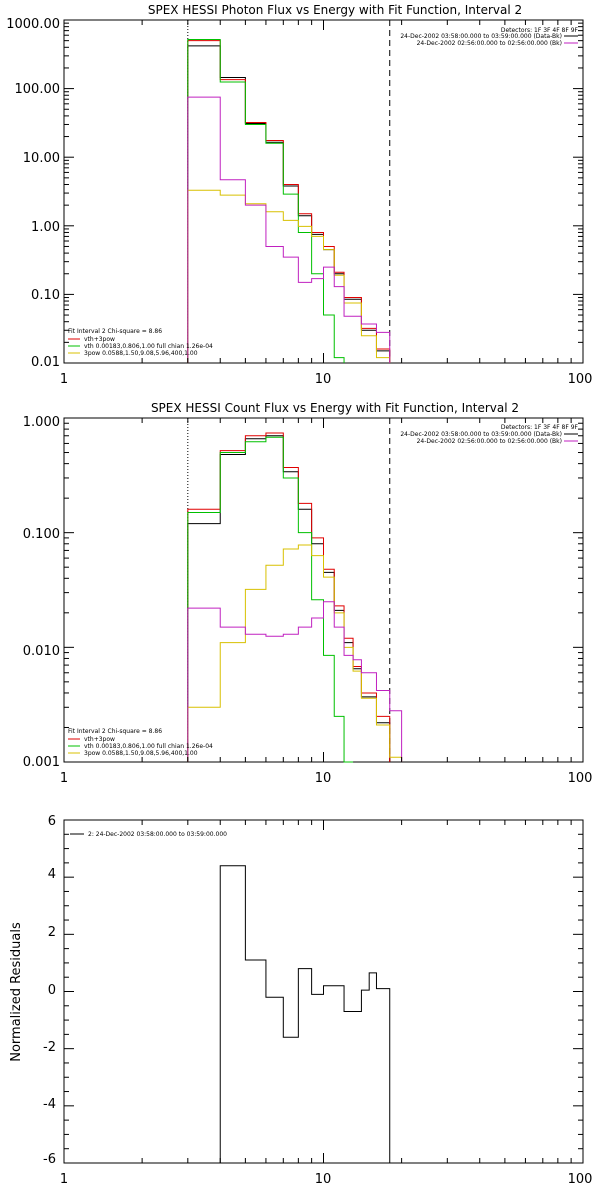 The image size is (600, 1200). Describe the element at coordinates (323, 1179) in the screenshot. I see `resid-xtick-2: 10` at that location.